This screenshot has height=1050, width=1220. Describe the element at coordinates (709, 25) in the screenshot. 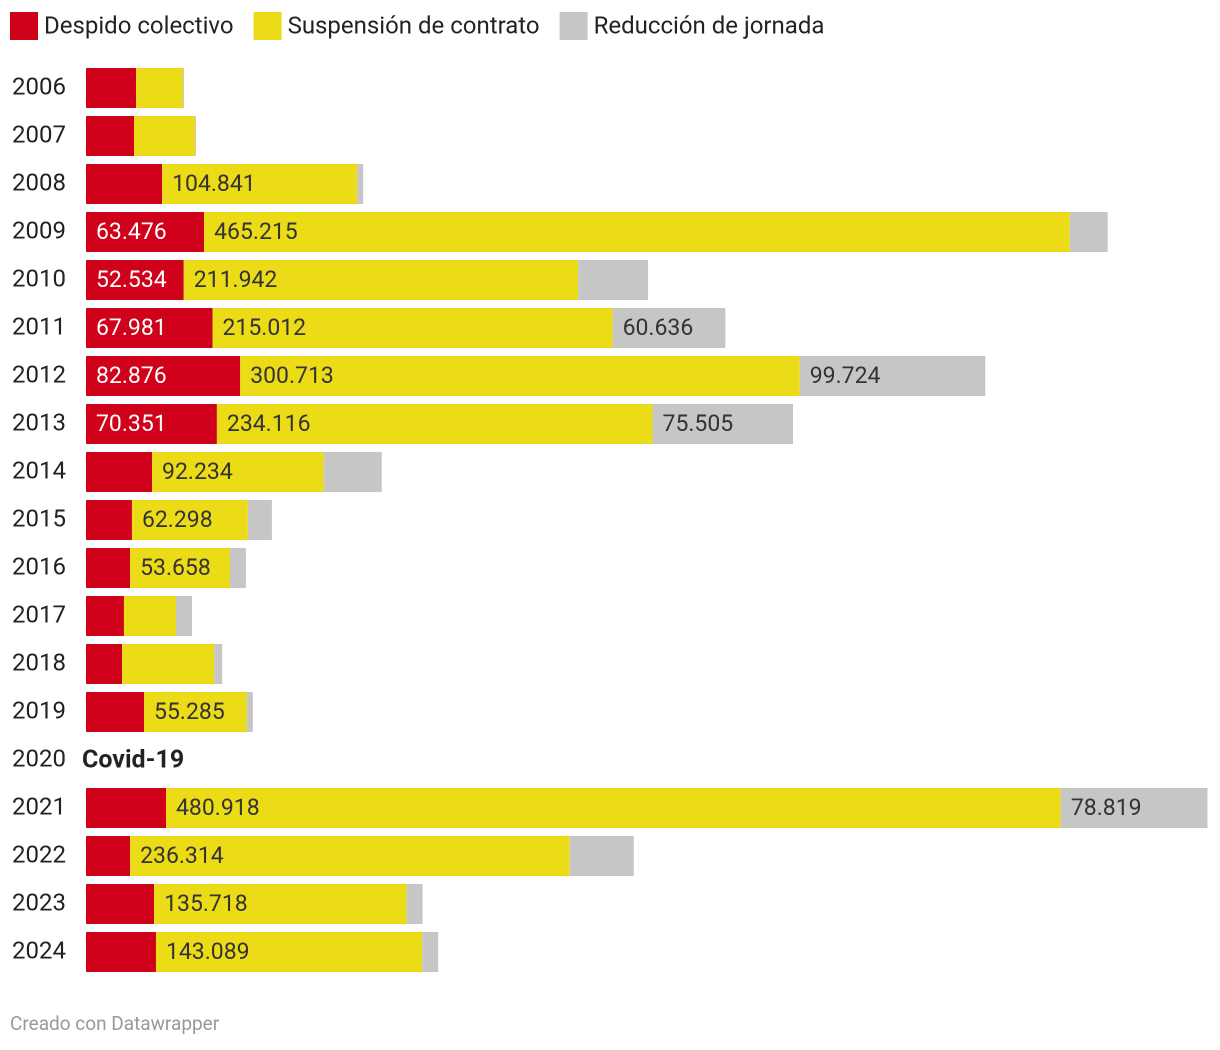

I see `legend-label: Reducción de jornada` at that location.